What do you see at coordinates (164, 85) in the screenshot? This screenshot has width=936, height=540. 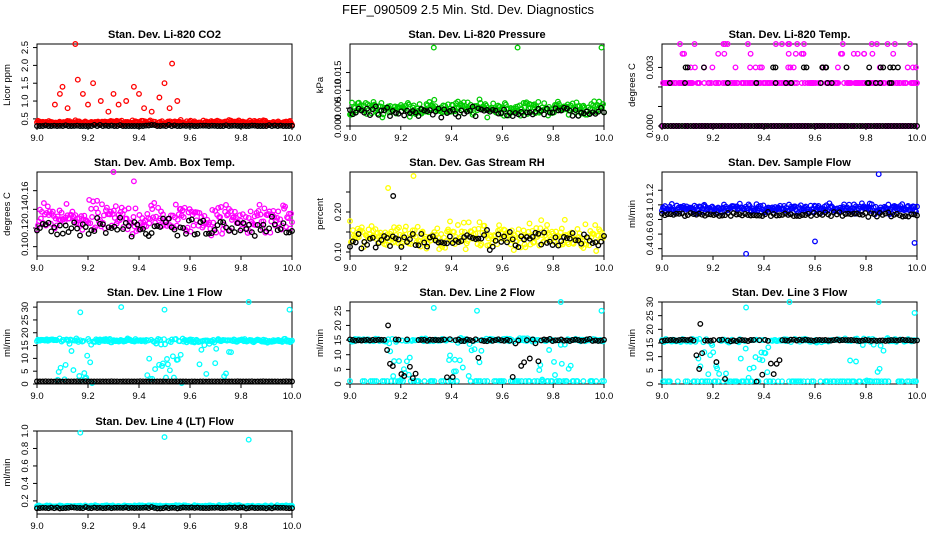 I see `points` at bounding box center [164, 85].